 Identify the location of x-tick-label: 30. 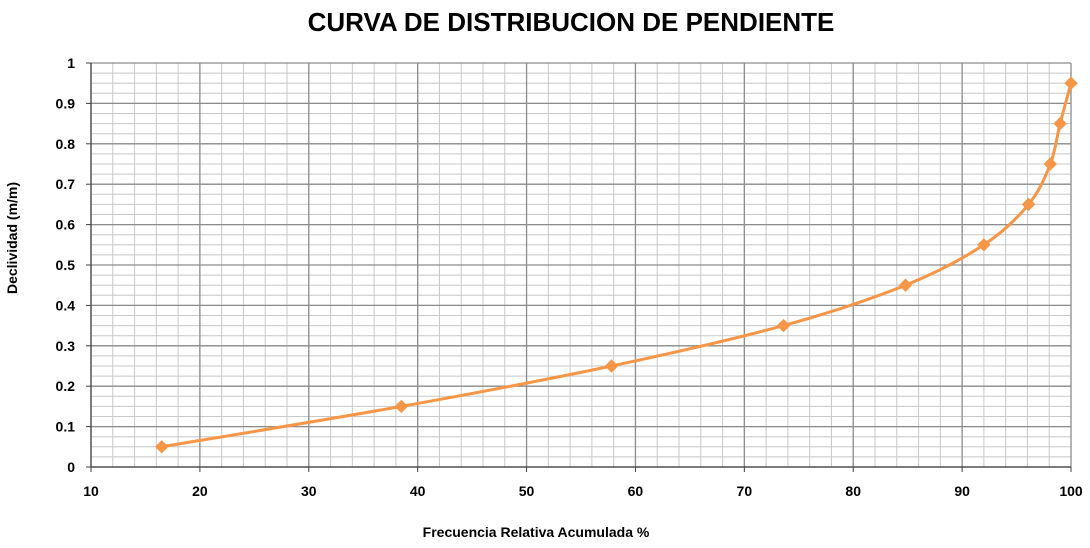
(309, 491).